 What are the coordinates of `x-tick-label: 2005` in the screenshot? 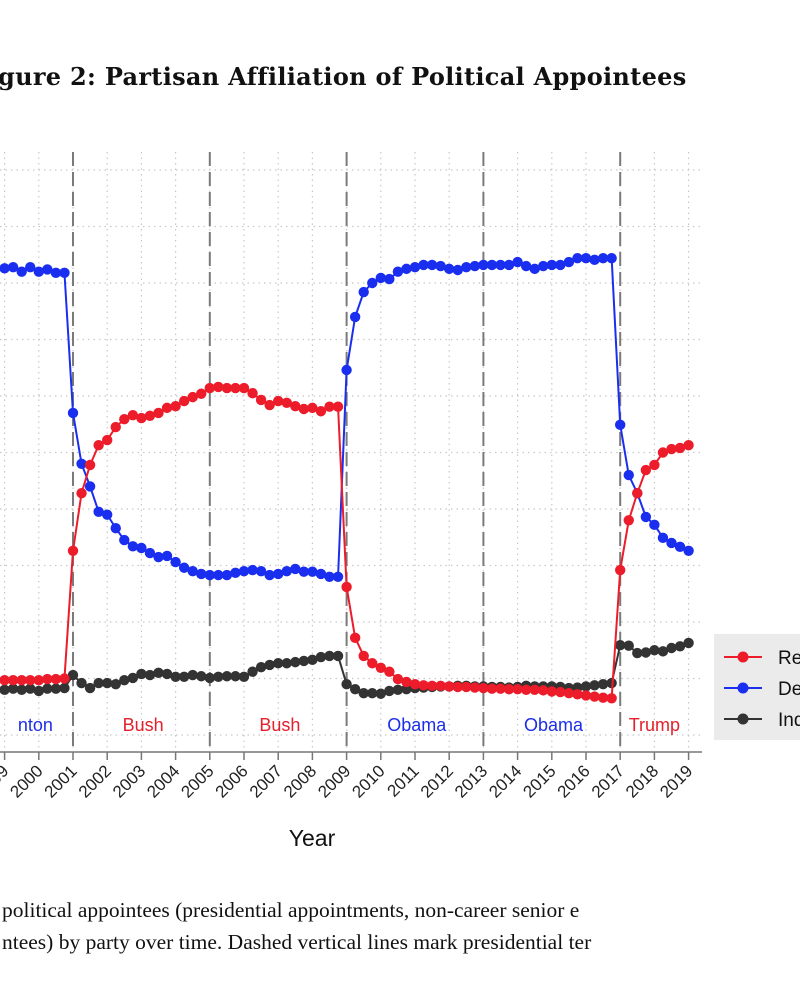 It's located at (197, 781).